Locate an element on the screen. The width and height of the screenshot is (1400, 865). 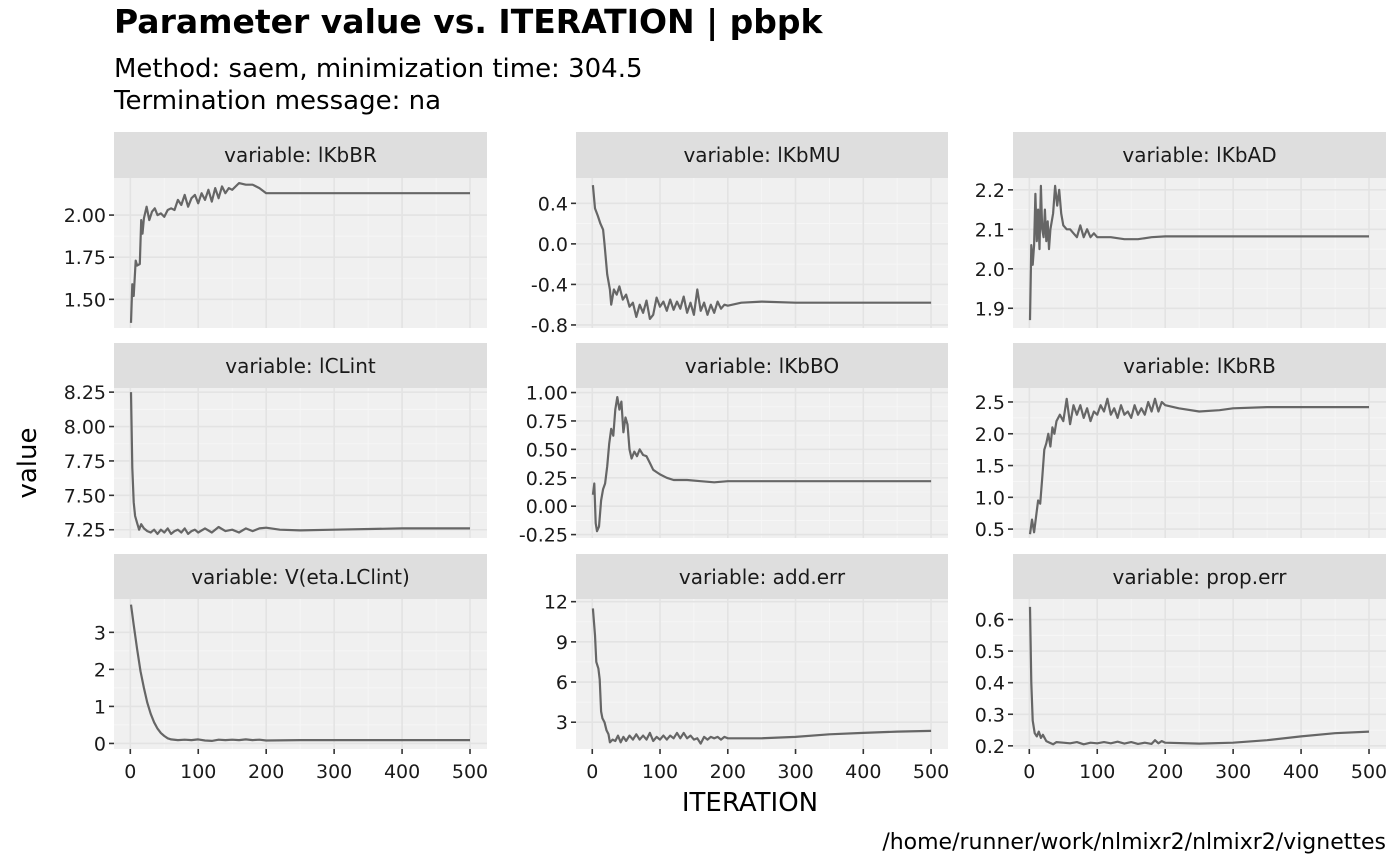
y-tick-label: -0.25 is located at coordinates (543, 536).